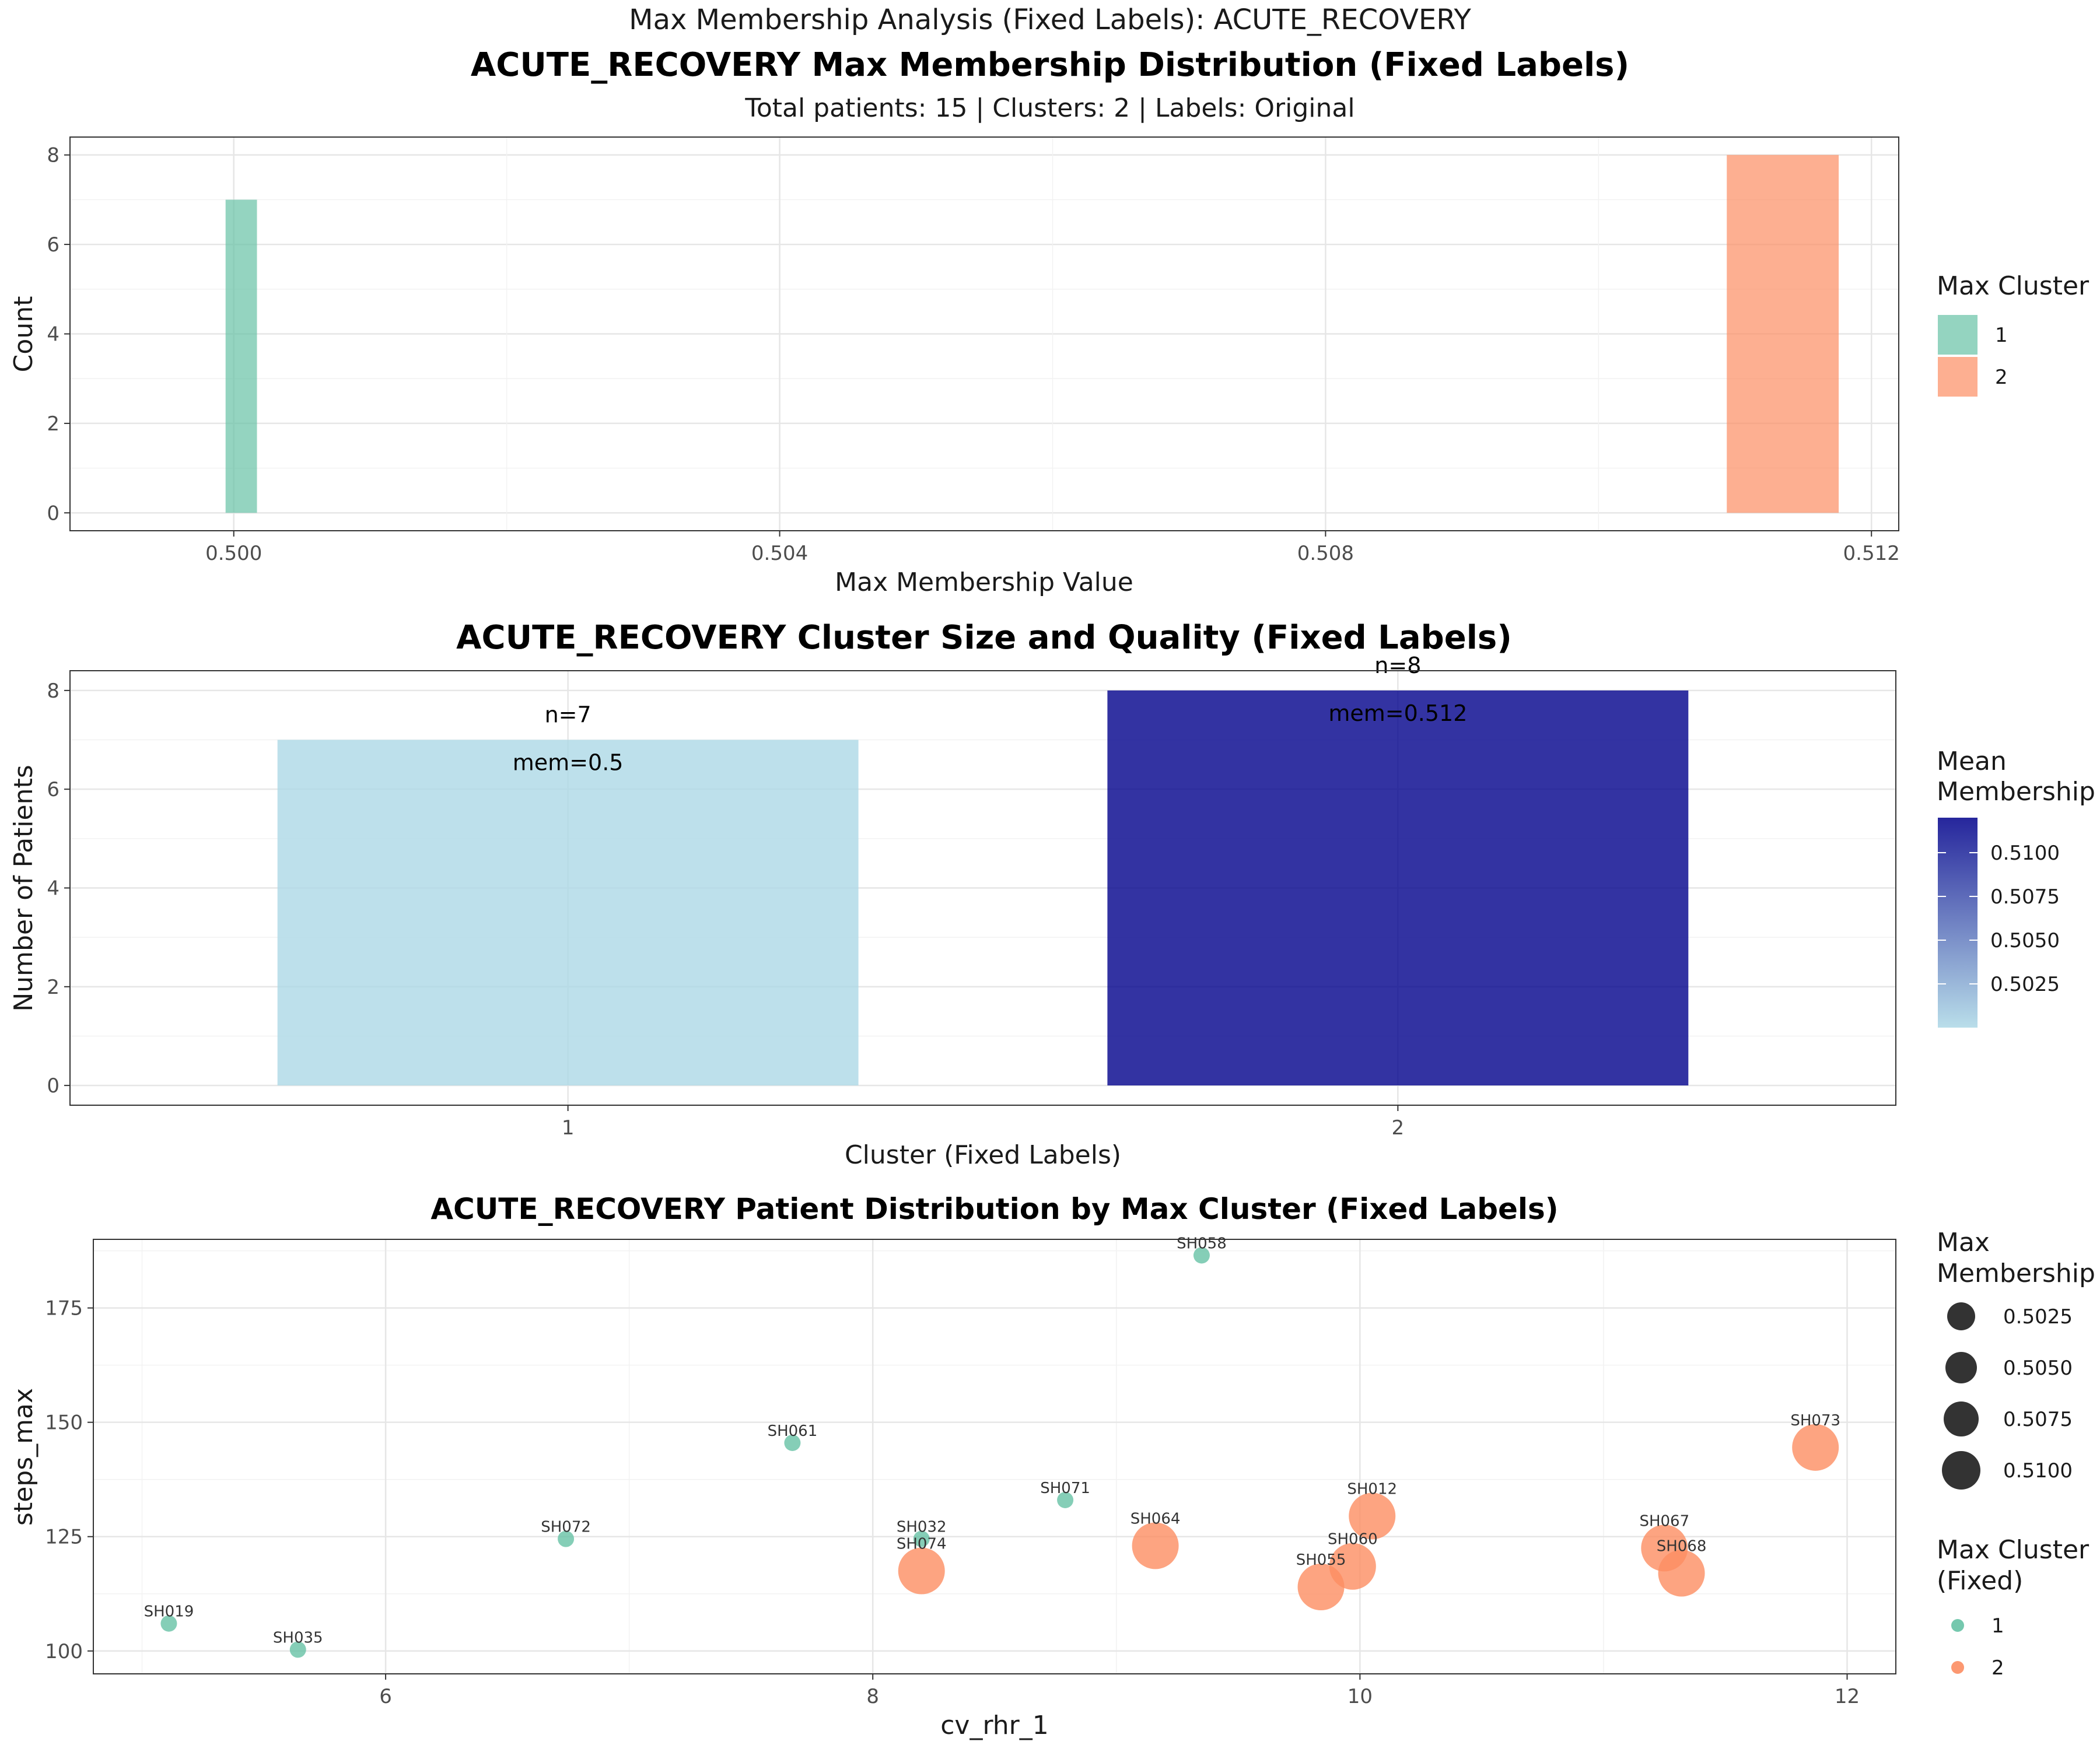  What do you see at coordinates (983, 1155) in the screenshot?
I see `cluster-size-x-axis-label: Cluster (Fixed Labels)` at bounding box center [983, 1155].